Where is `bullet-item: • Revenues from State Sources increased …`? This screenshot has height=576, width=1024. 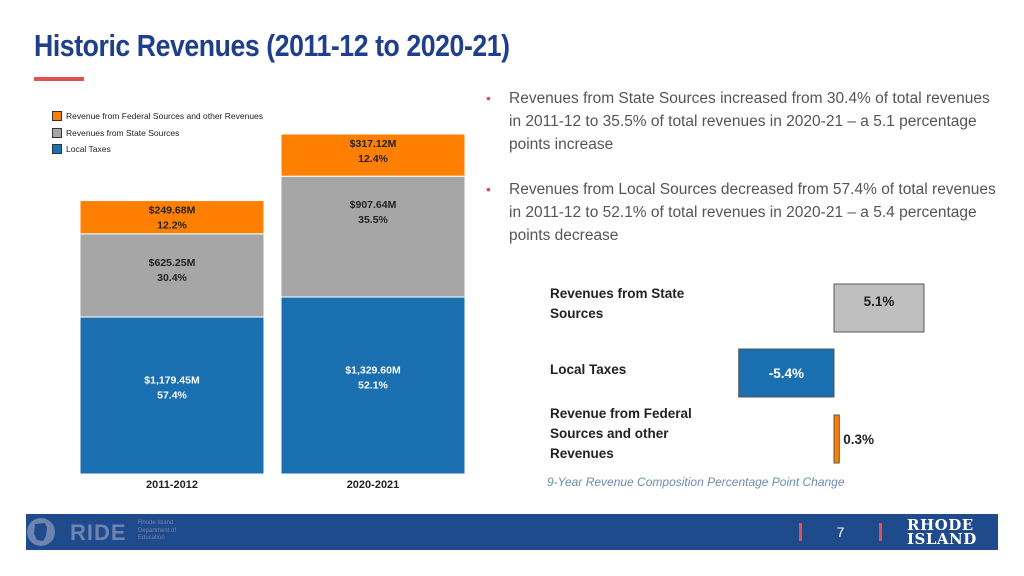 bullet-item: • Revenues from State Sources increased … is located at coordinates (744, 121).